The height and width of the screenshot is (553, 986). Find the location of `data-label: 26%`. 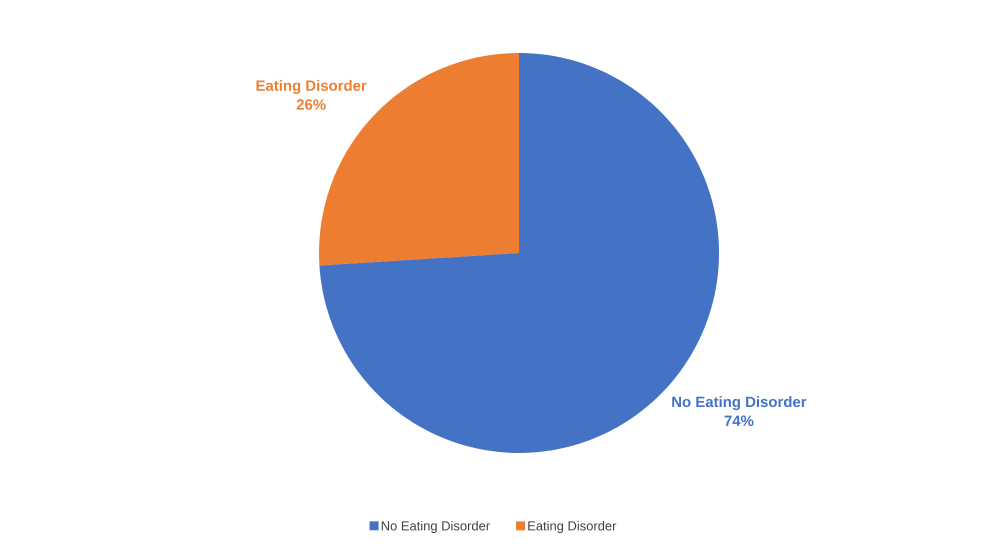

data-label: 26% is located at coordinates (311, 104).